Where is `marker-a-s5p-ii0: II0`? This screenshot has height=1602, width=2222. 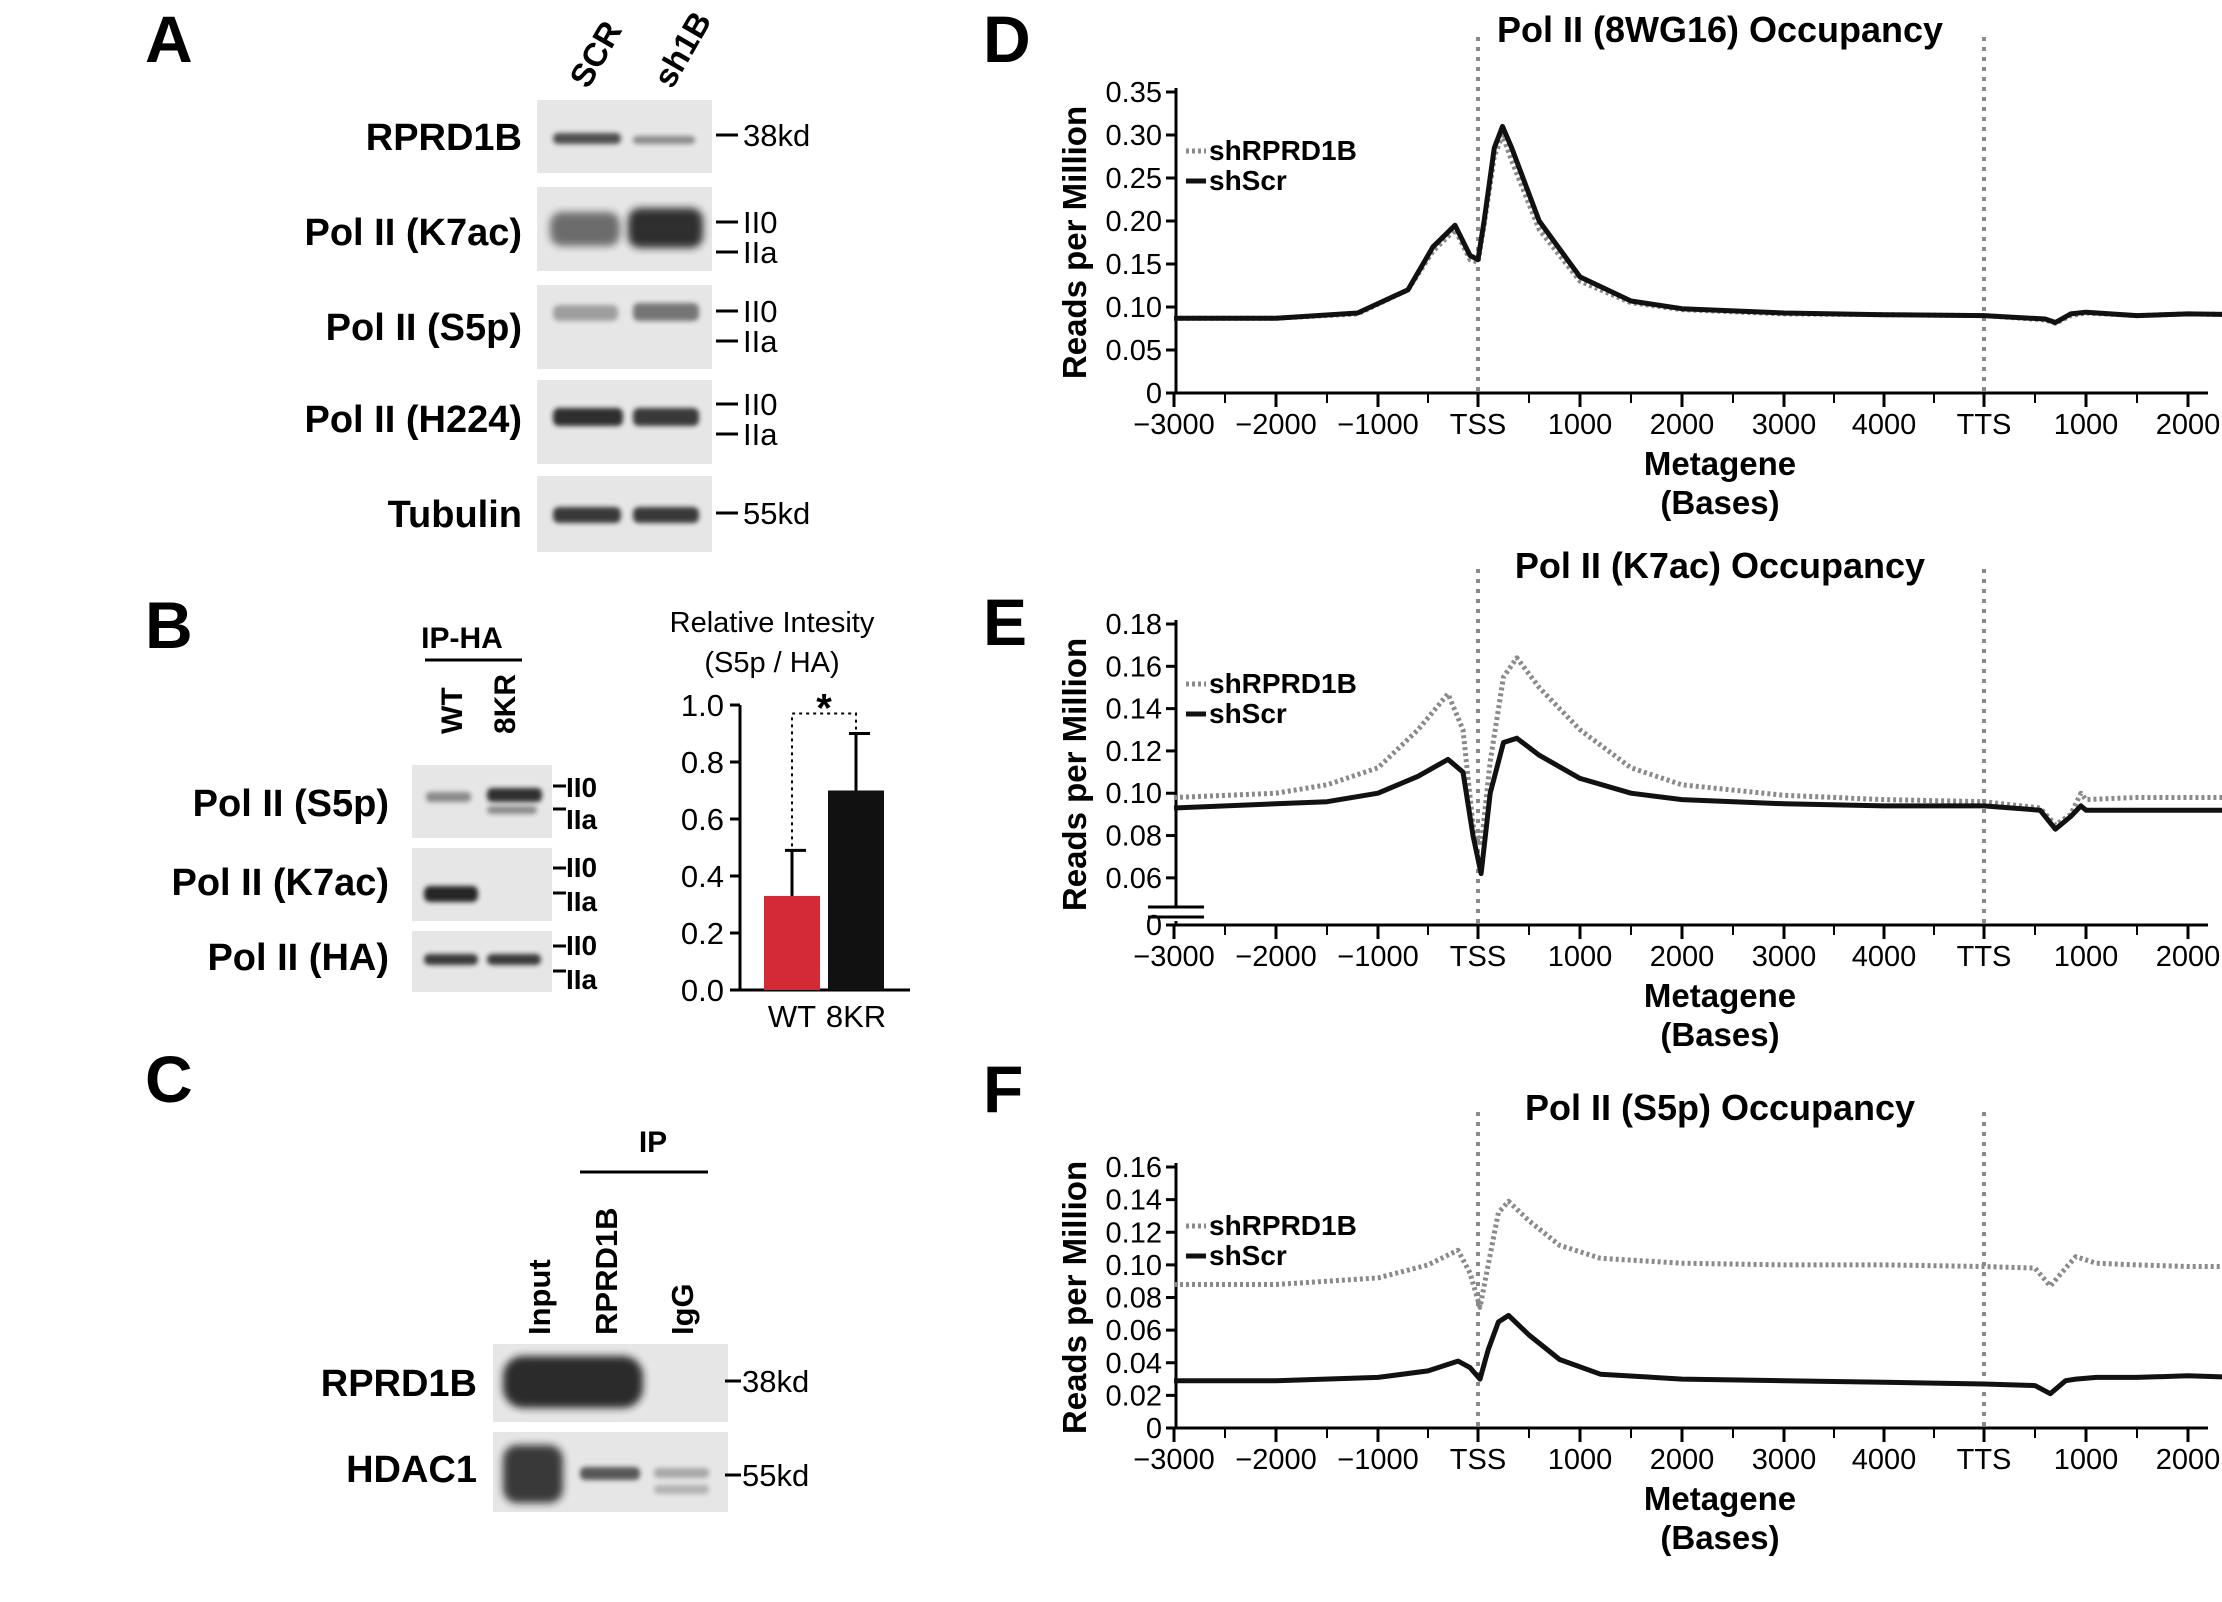 marker-a-s5p-ii0: II0 is located at coordinates (760, 311).